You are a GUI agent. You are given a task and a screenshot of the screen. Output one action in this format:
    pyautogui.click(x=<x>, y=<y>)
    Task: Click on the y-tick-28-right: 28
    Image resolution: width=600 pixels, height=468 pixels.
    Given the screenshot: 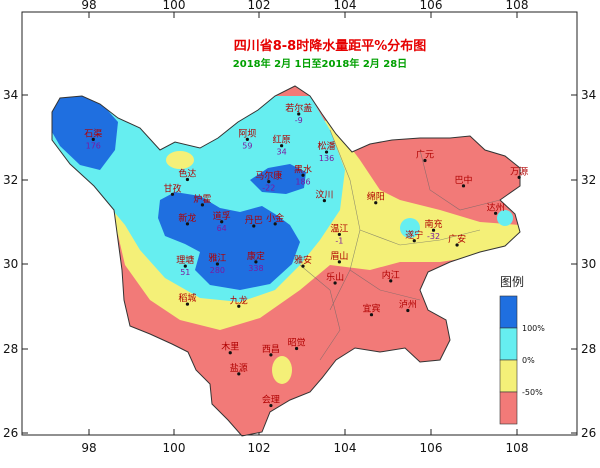 What is the action you would take?
    pyautogui.click(x=588, y=349)
    